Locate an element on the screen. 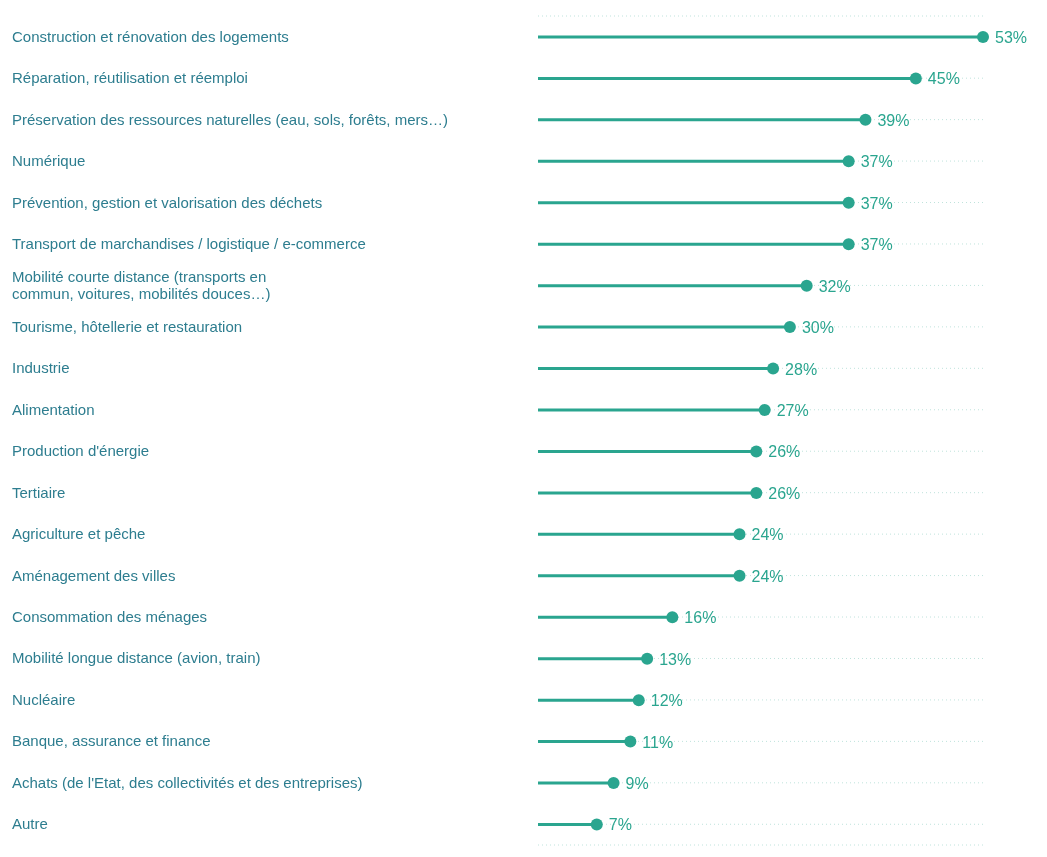  y-tick-label: Alimentation is located at coordinates (53, 409).